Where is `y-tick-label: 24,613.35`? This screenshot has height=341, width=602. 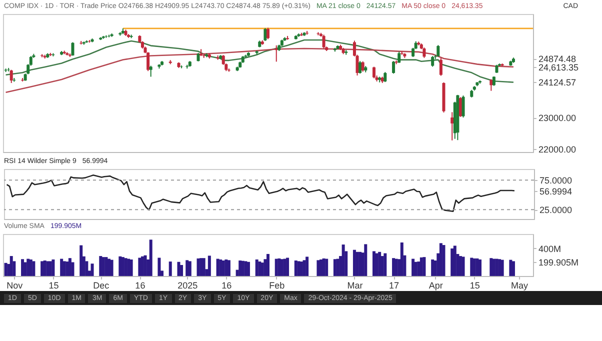 y-tick-label: 24,613.35 is located at coordinates (558, 67).